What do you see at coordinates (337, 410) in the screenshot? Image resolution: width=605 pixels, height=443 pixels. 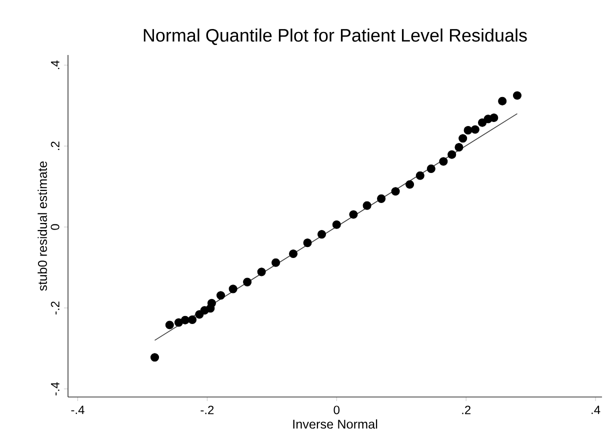 I see `x-tick-label: 0` at bounding box center [337, 410].